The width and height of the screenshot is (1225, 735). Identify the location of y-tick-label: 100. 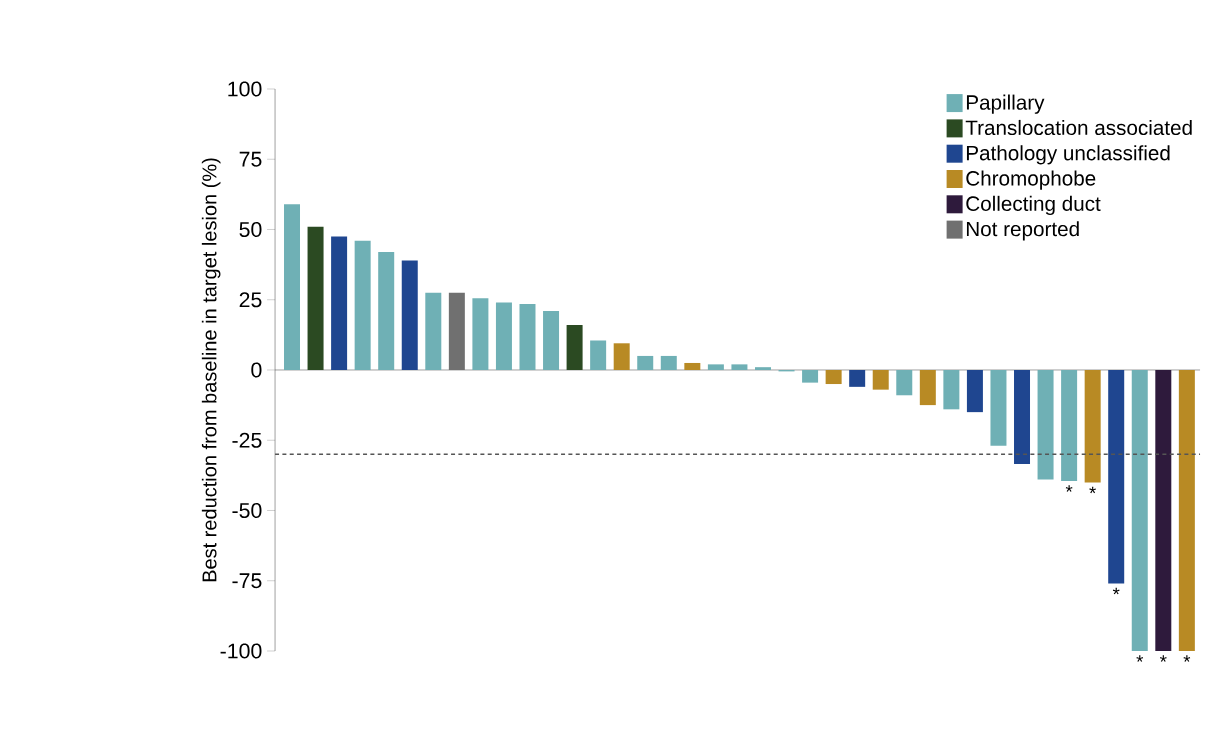
(245, 89).